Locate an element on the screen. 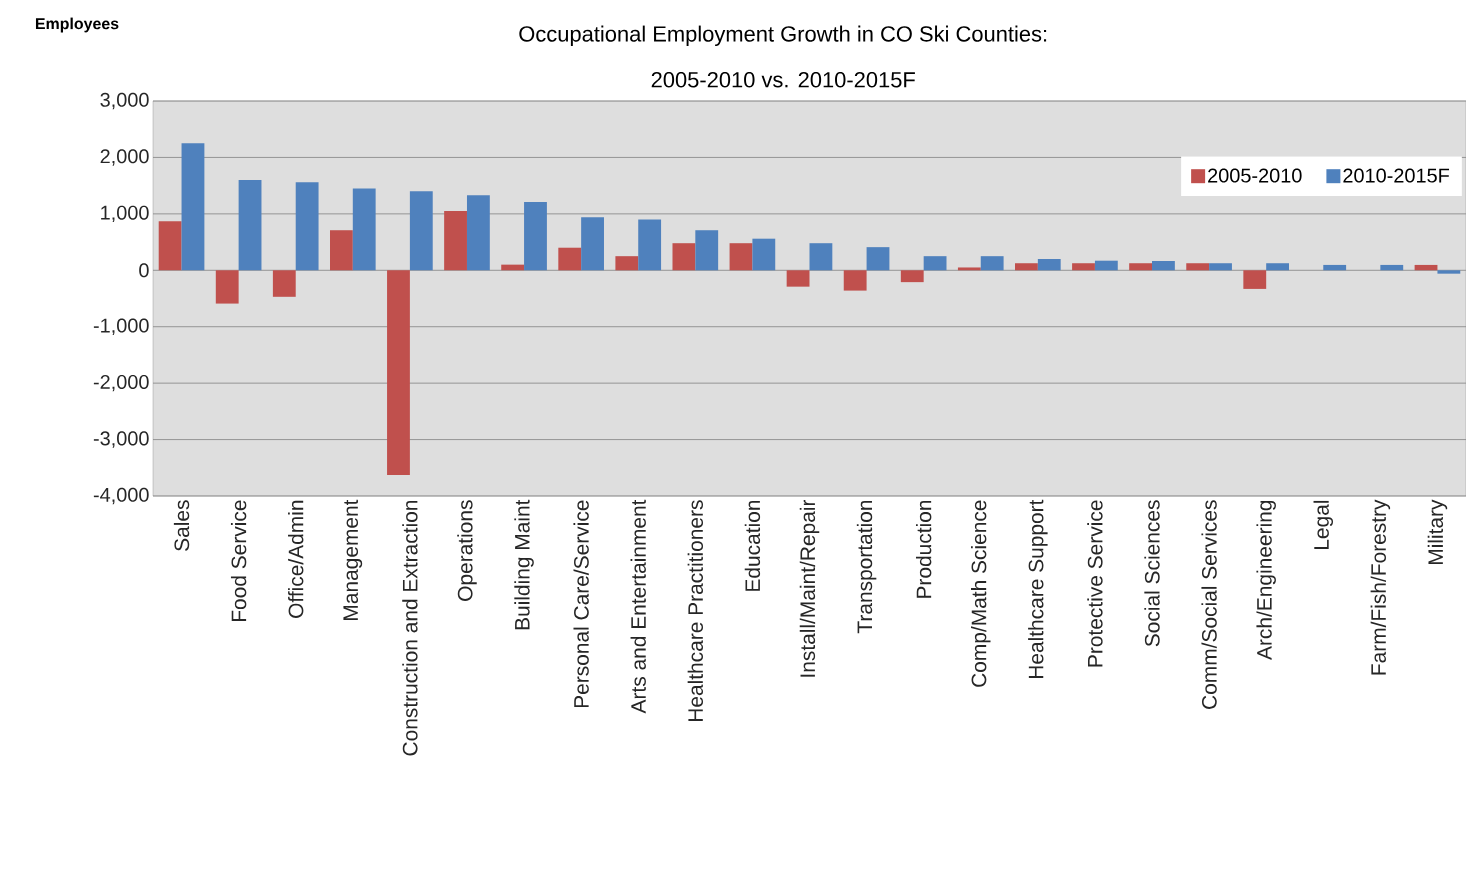 Image resolution: width=1466 pixels, height=888 pixels. legend-label: 2010-2015F is located at coordinates (1396, 175).